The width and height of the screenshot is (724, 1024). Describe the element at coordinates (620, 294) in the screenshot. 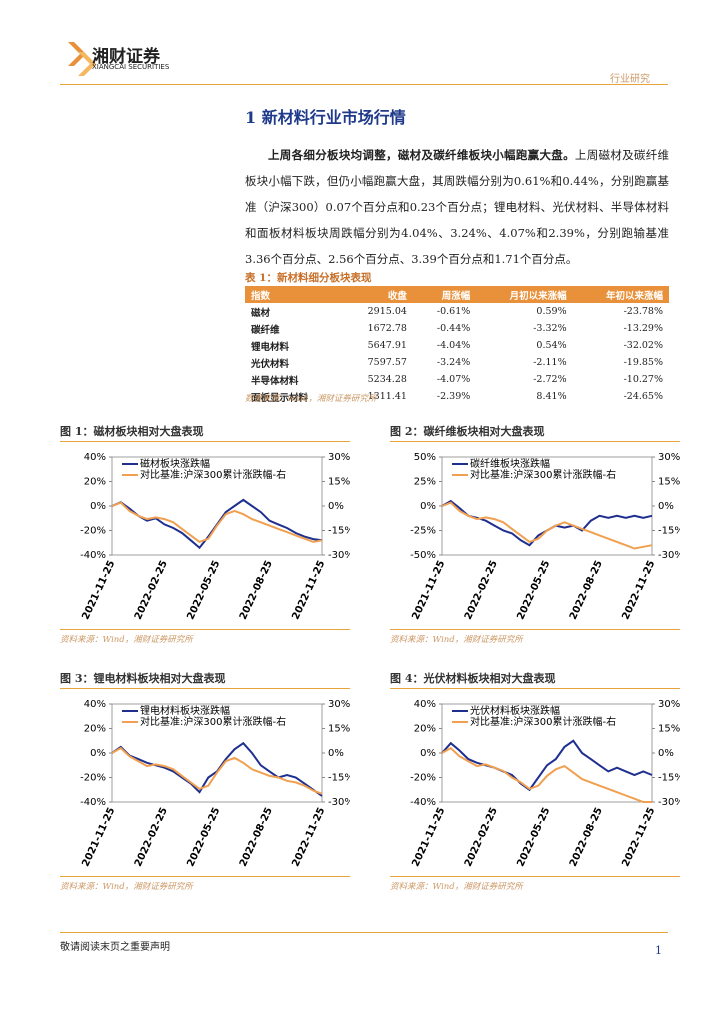

I see `column-header: 年初以来涨幅` at that location.